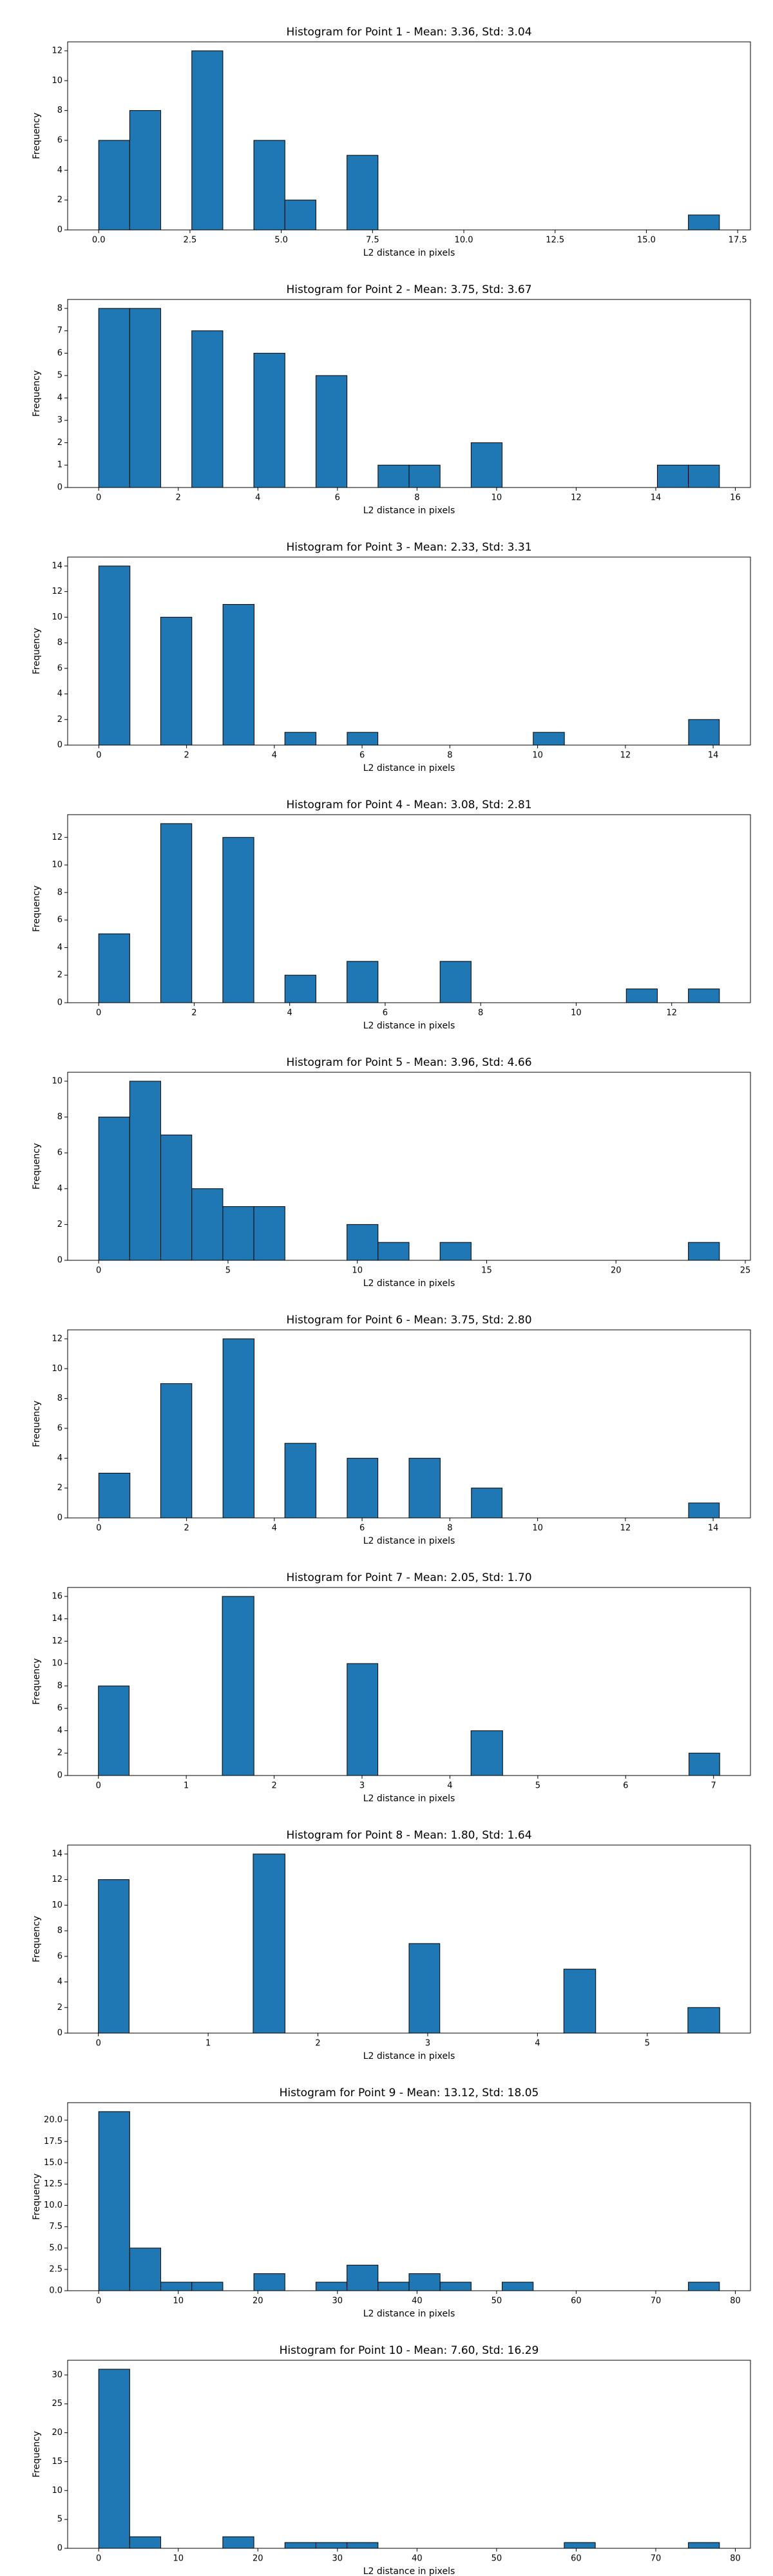 This screenshot has width=773, height=2576. I want to click on y-tick-label: 5.0, so click(55, 2248).